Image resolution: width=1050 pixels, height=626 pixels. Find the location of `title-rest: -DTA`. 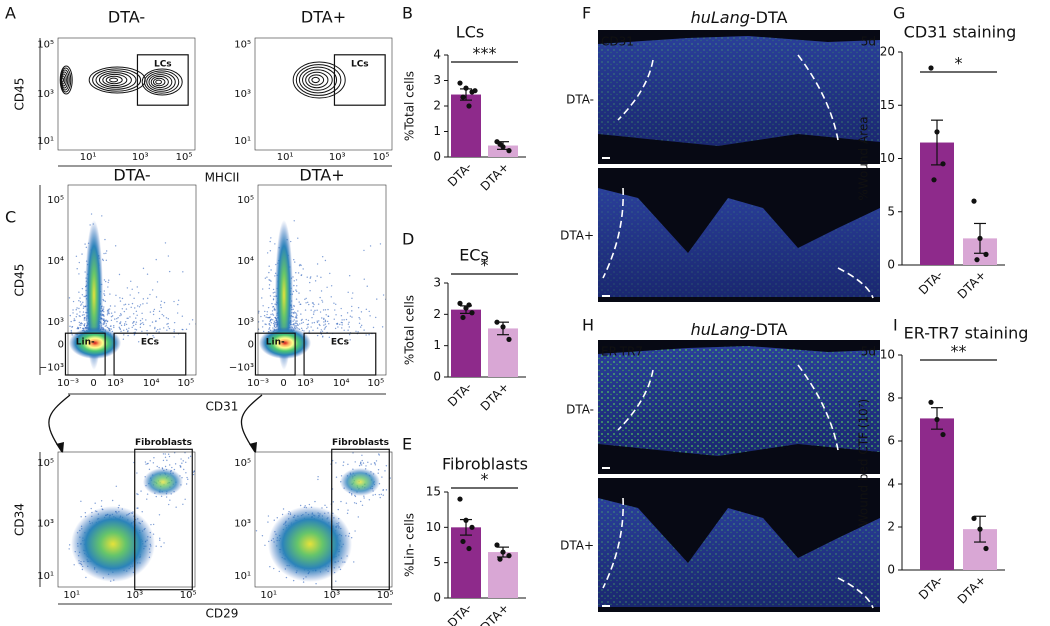

title-rest: -DTA is located at coordinates (769, 329).